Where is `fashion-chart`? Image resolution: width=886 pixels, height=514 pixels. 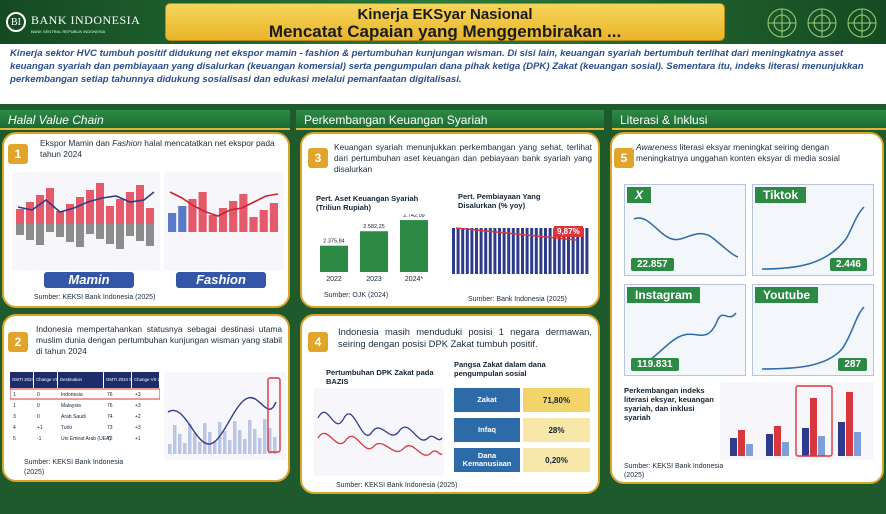 fashion-chart is located at coordinates (224, 221).